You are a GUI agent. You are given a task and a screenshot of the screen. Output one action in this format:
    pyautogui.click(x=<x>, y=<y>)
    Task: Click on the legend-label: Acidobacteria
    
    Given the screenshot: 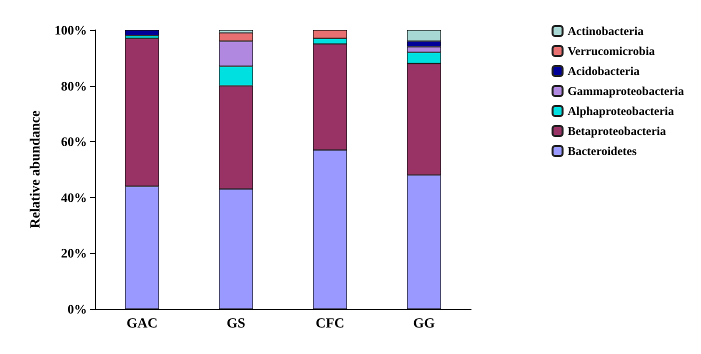 What is the action you would take?
    pyautogui.click(x=604, y=71)
    